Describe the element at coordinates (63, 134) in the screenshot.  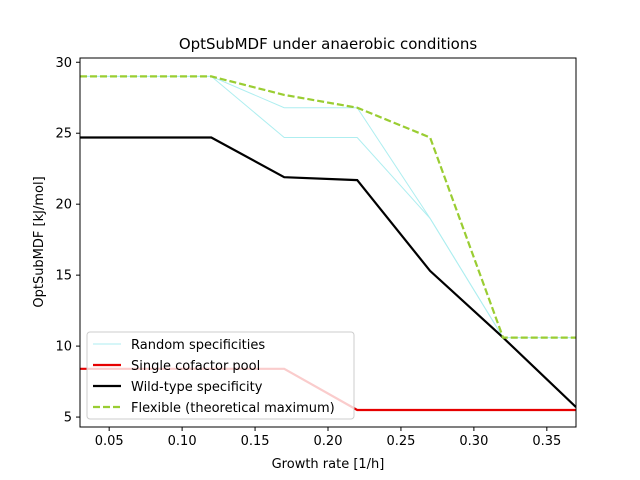
I see `y-tick-label: 25` at that location.